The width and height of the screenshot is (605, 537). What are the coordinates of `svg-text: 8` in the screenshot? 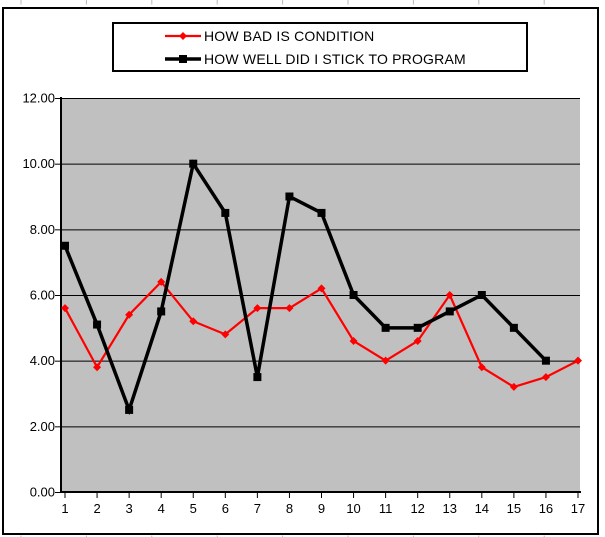 It's located at (289, 508).